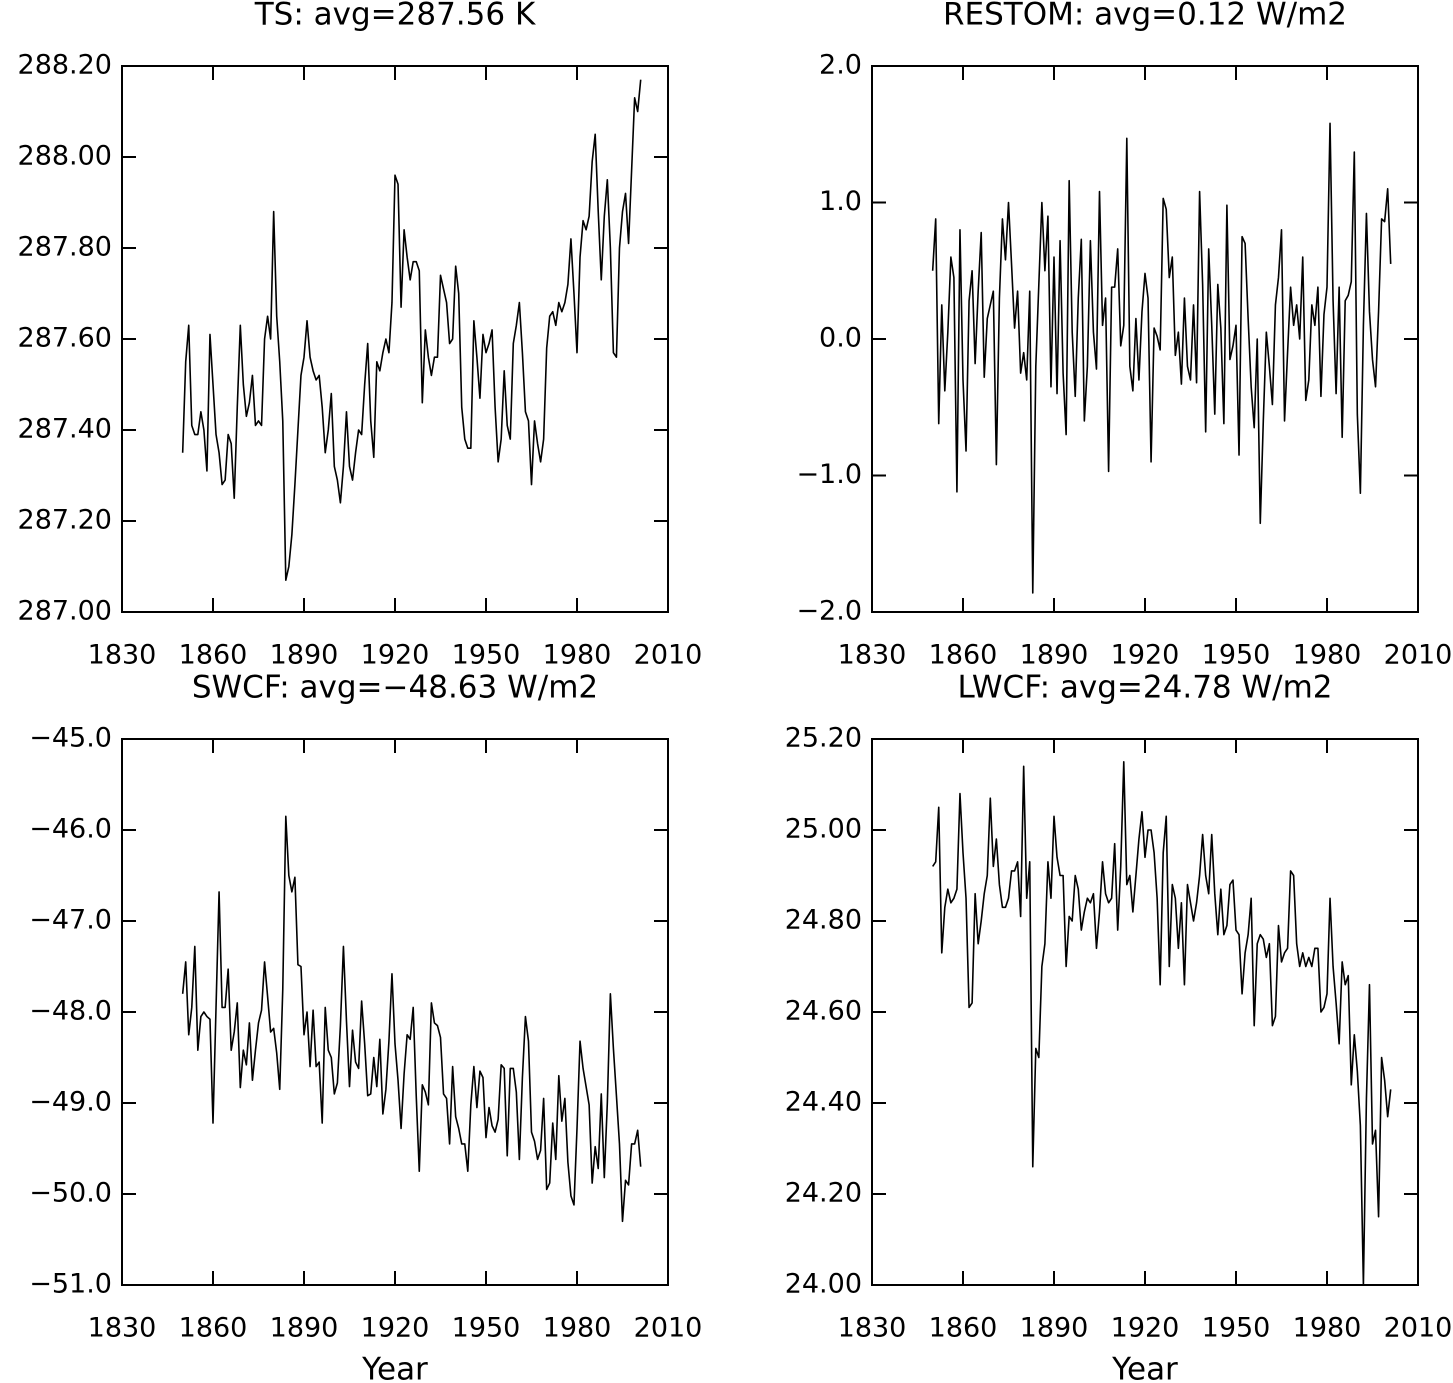 The image size is (1453, 1383). Describe the element at coordinates (829, 611) in the screenshot. I see `y-tick-label: −2.0` at that location.